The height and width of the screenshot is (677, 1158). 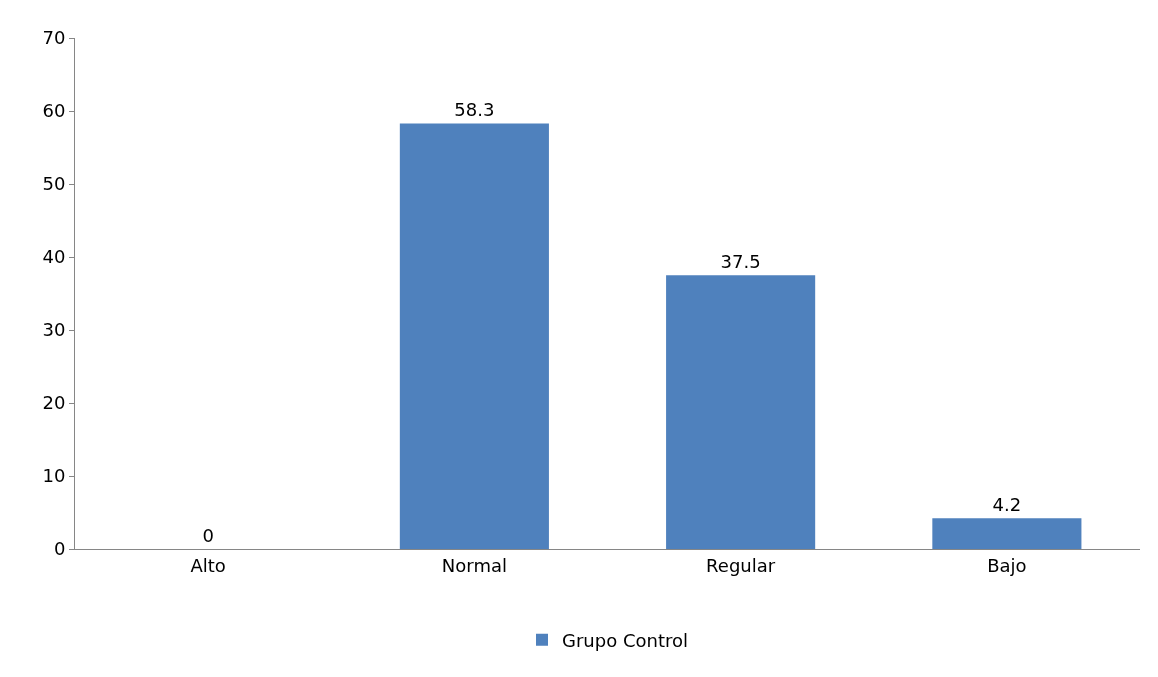 I want to click on x-tick-label: Regular, so click(x=741, y=565).